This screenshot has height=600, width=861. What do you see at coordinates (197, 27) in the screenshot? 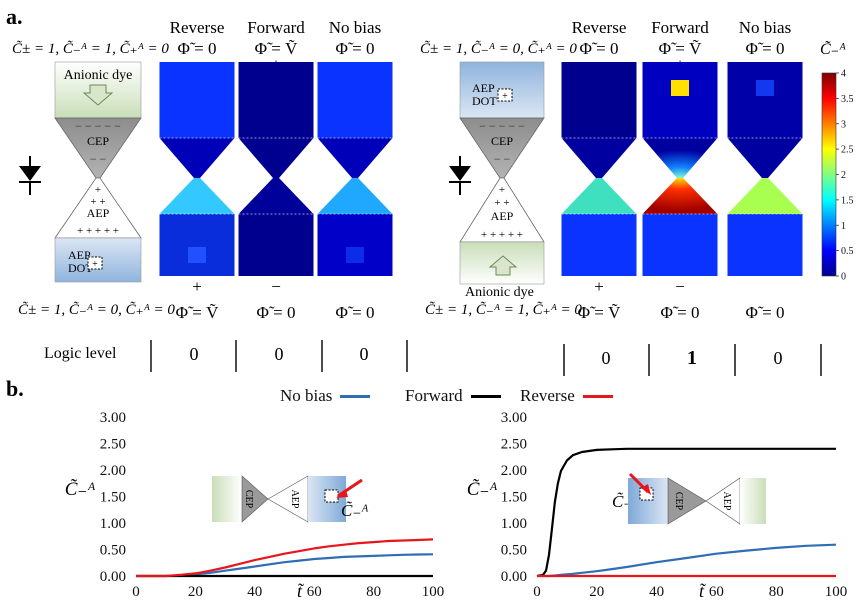
I see `col-header-reverse-left: Reverse` at bounding box center [197, 27].